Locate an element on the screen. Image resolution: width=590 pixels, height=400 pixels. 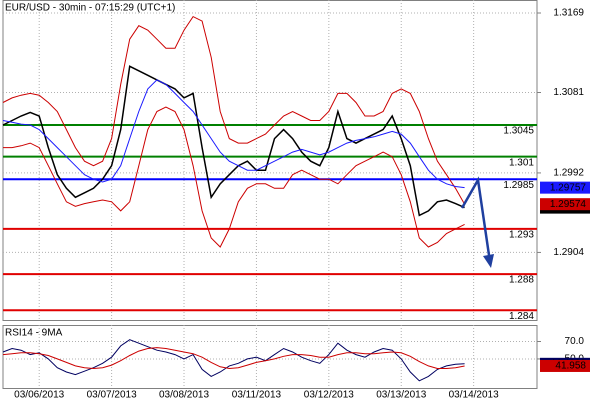
y-tick-label: 70.0 is located at coordinates (575, 341).